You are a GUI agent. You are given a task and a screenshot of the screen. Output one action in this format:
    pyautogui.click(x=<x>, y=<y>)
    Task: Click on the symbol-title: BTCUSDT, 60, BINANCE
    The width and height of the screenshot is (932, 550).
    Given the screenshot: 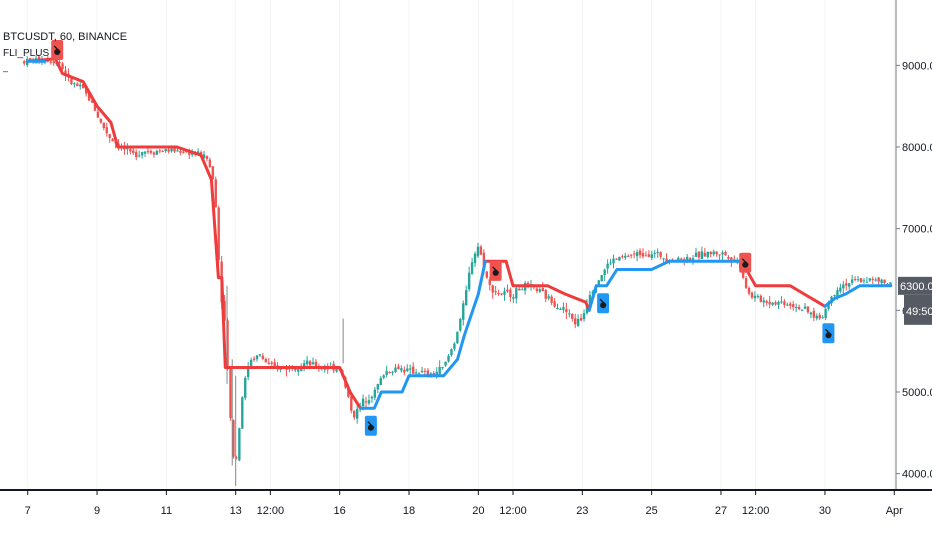 What is the action you would take?
    pyautogui.click(x=65, y=37)
    